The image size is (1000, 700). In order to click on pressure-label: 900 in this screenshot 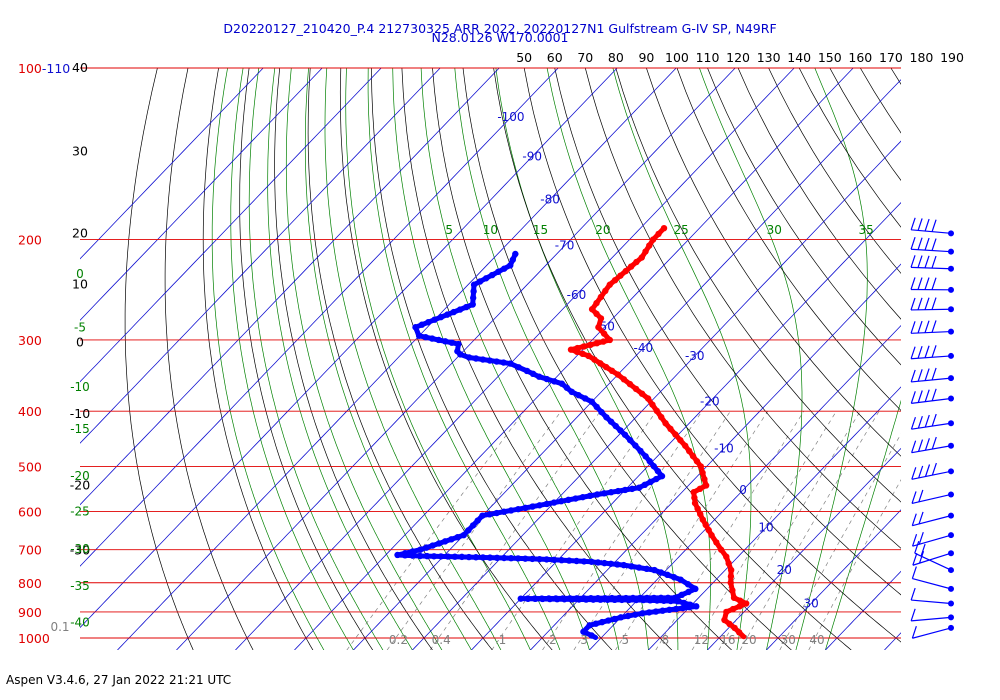, I will do `click(30, 612)`.